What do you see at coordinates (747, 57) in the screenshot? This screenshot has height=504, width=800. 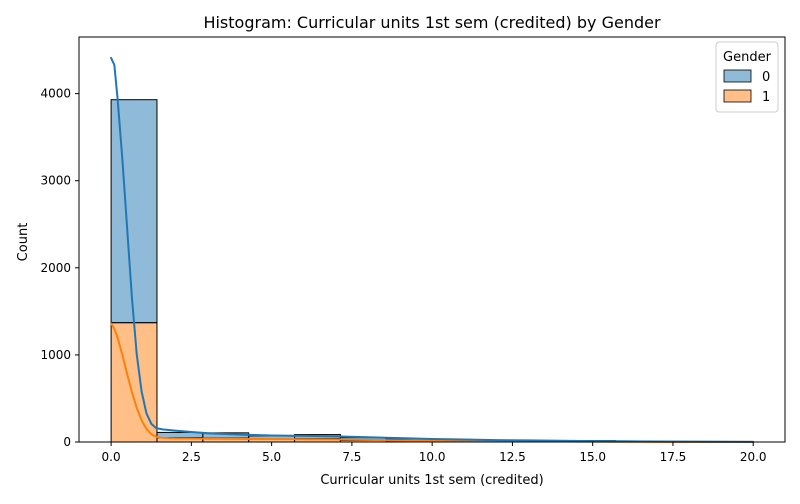 I see `legend-title: Gender` at bounding box center [747, 57].